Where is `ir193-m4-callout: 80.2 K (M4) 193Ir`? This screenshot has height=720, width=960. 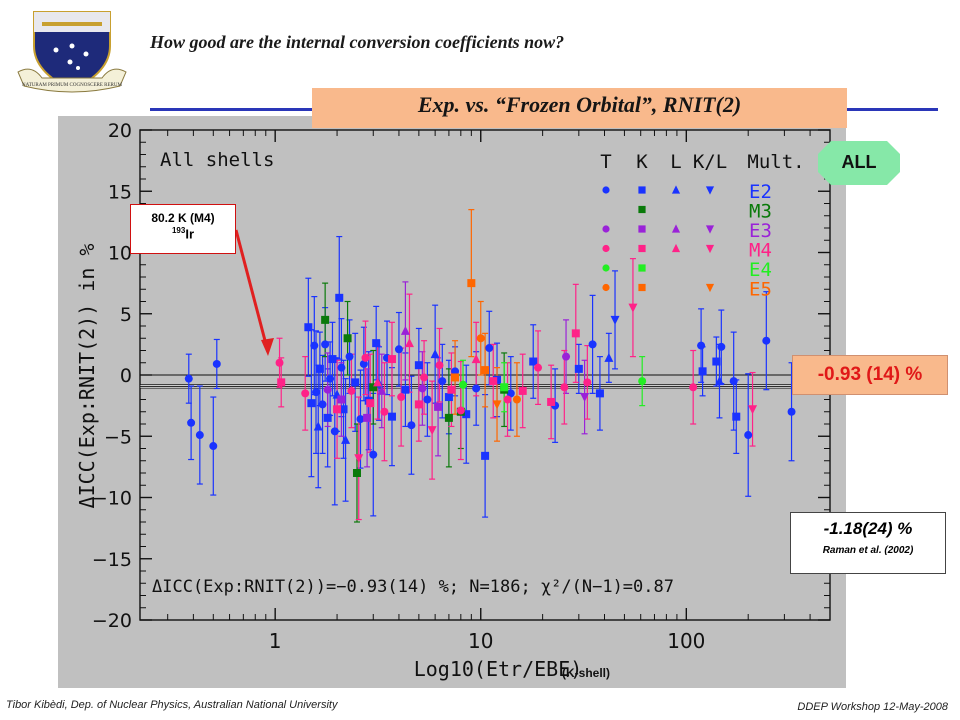 ir193-m4-callout: 80.2 K (M4) 193Ir is located at coordinates (183, 229).